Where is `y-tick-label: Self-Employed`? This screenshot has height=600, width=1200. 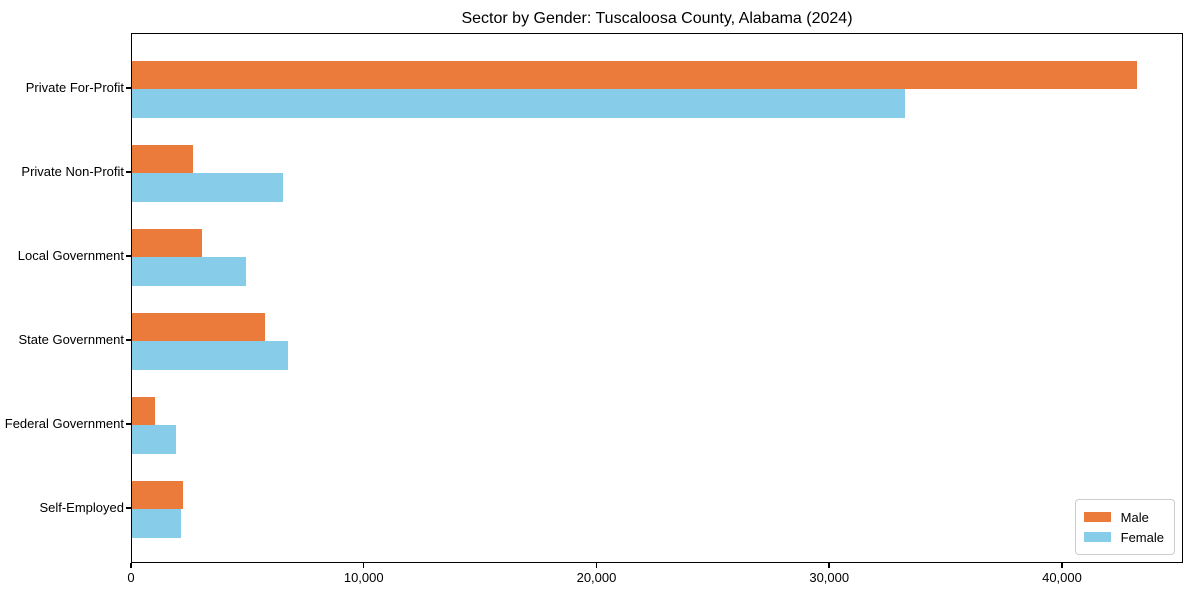 y-tick-label: Self-Employed is located at coordinates (81, 507).